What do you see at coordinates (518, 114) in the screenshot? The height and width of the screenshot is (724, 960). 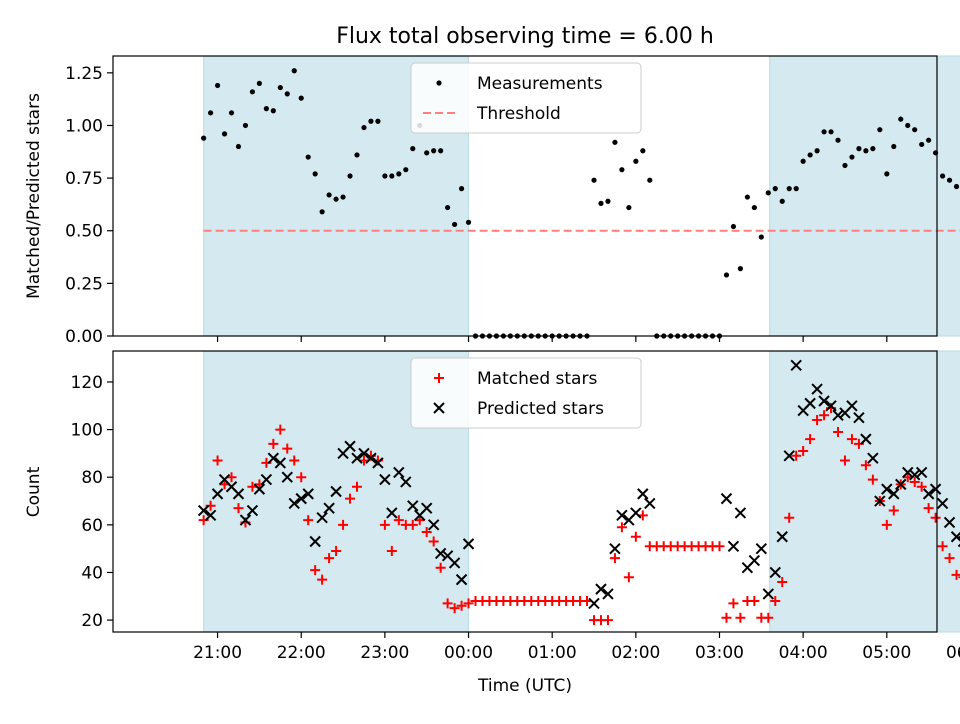 I see `legend-label: Threshold` at bounding box center [518, 114].